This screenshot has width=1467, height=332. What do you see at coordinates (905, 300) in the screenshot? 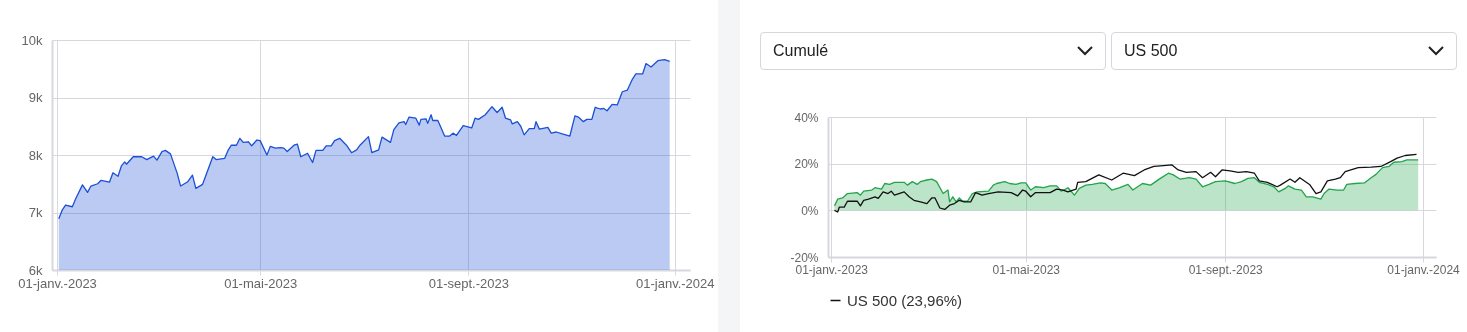
I see `legend-label: US 500 (23,96%)` at bounding box center [905, 300].